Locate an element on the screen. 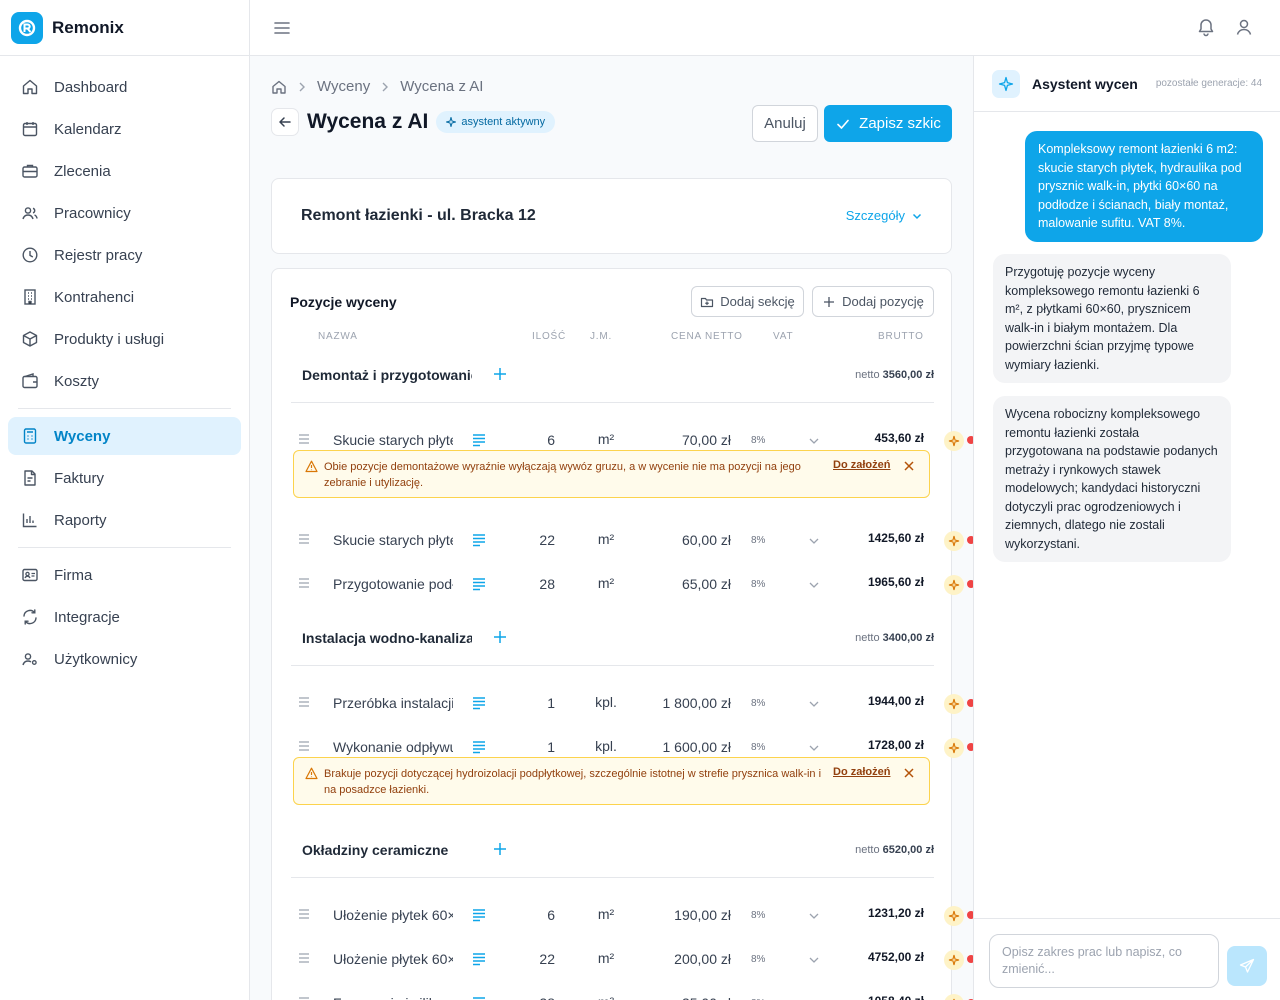 Image resolution: width=1280 pixels, height=1000 pixels. sidebar-item-wyceny: Wyceny is located at coordinates (124, 436).